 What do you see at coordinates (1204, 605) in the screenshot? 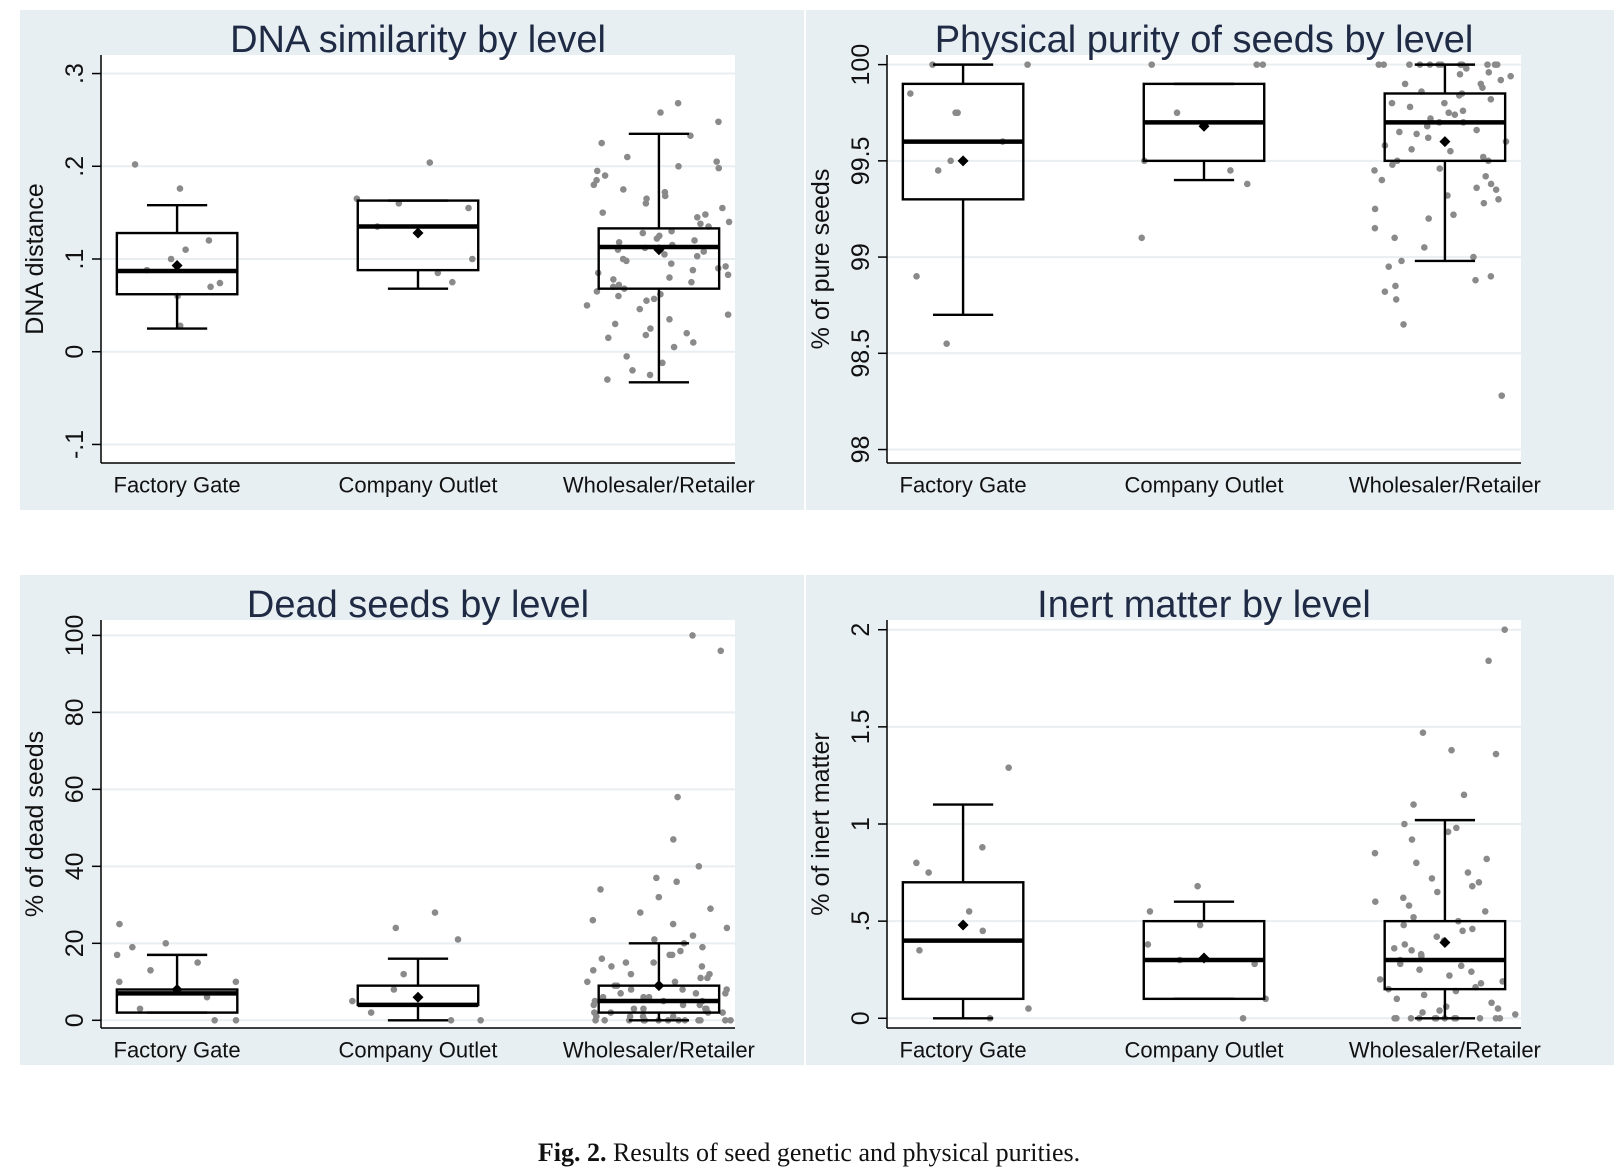
I see `chart-title: Inert matter by level` at bounding box center [1204, 605].